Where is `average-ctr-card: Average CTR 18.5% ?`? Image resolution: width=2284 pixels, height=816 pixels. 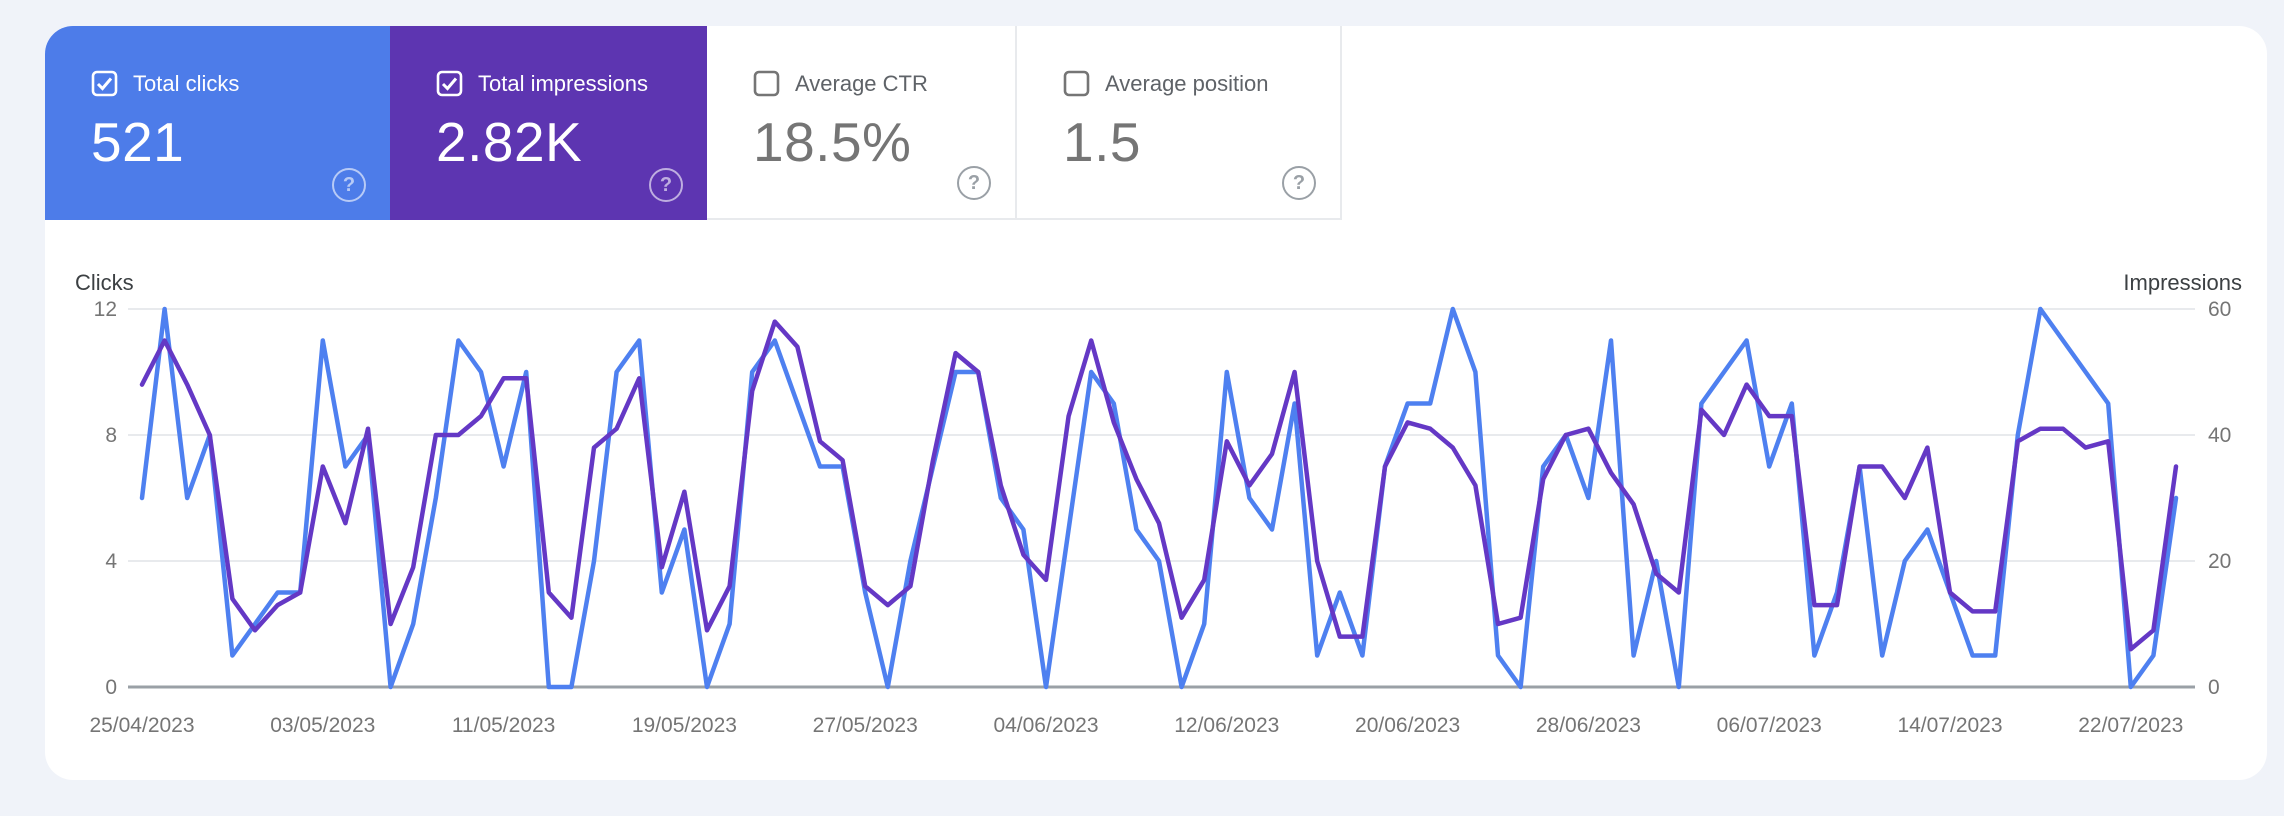
average-ctr-card: Average CTR 18.5% ? is located at coordinates (862, 123).